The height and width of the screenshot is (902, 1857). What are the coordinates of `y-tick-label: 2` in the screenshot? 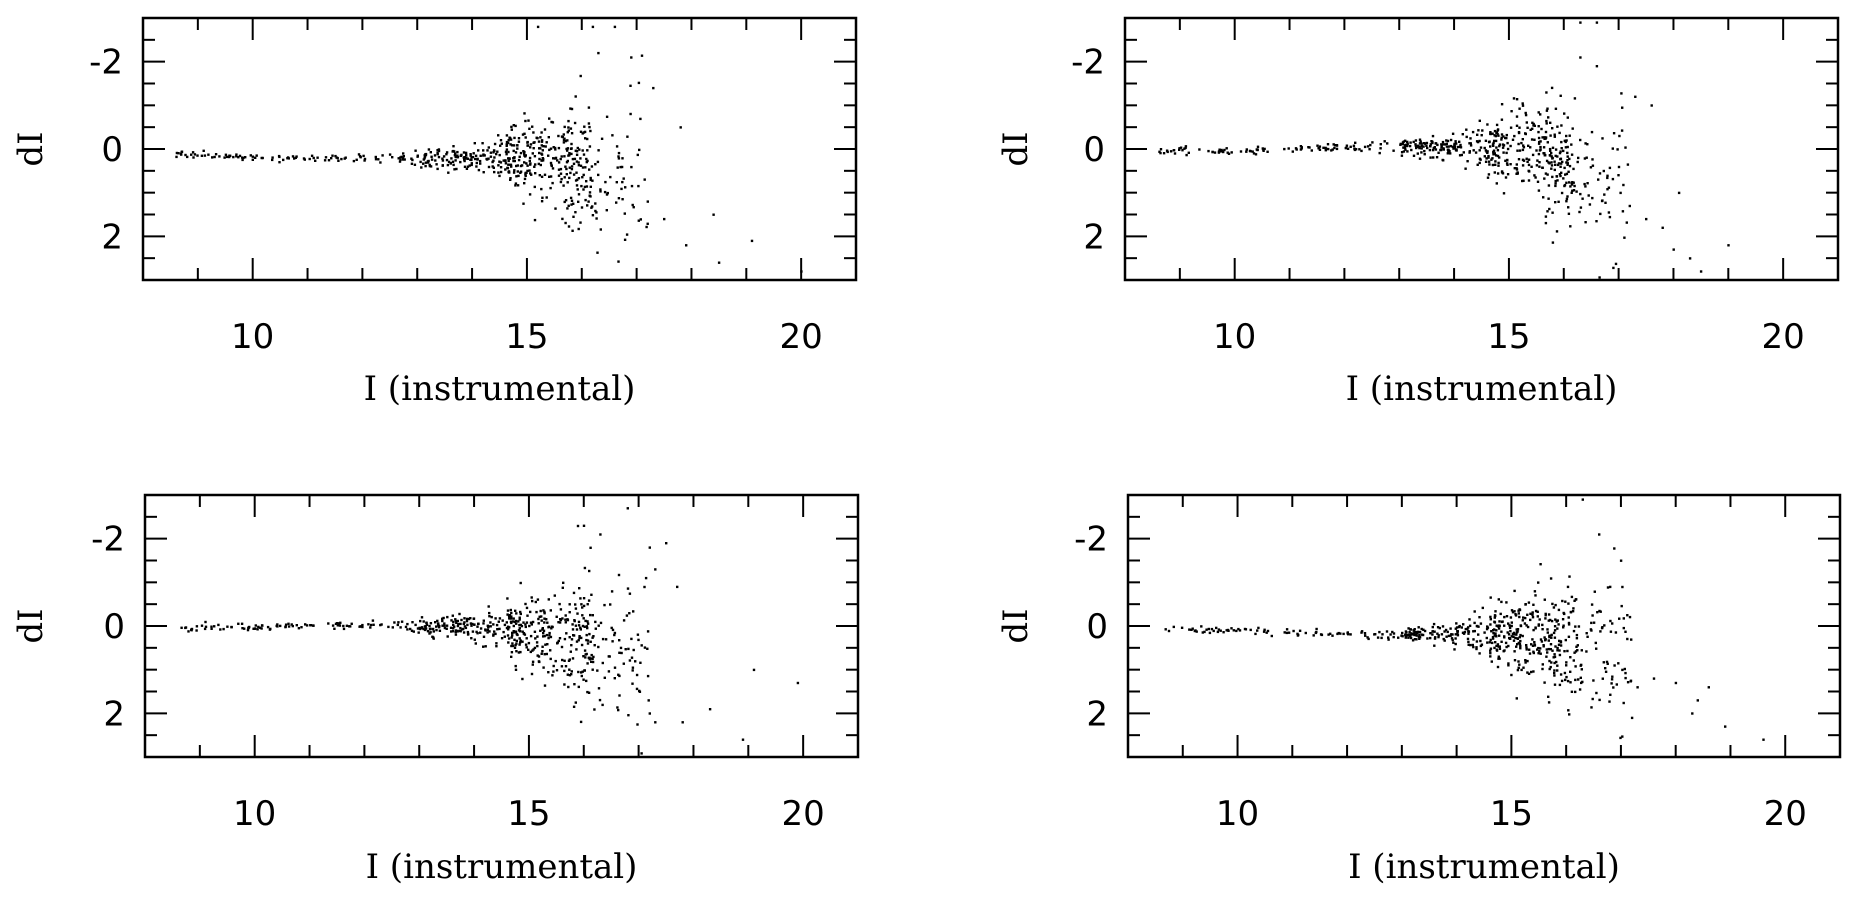 It's located at (114, 714).